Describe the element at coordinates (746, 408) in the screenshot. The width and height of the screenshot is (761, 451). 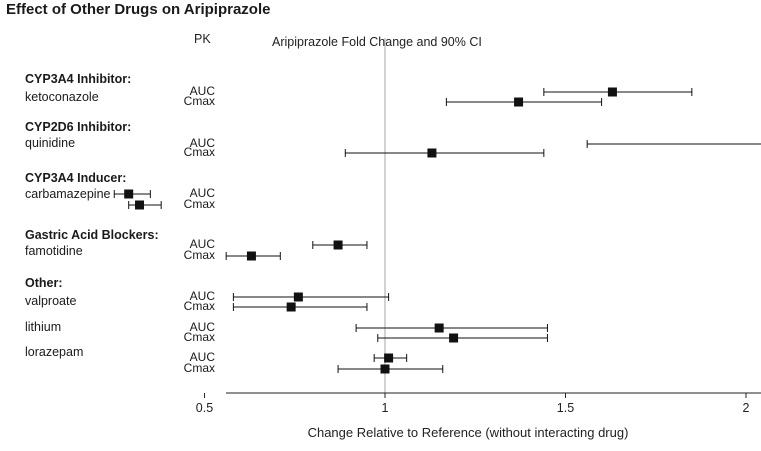
I see `x-tick-label: 2` at that location.